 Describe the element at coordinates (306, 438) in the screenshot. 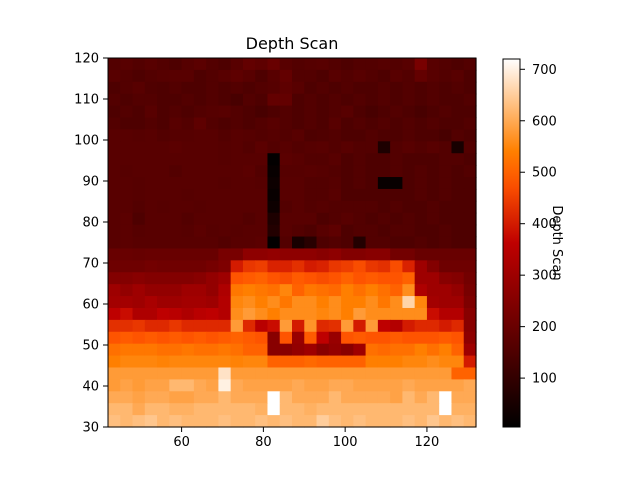

I see `x-axis: 60 80 100 120` at that location.